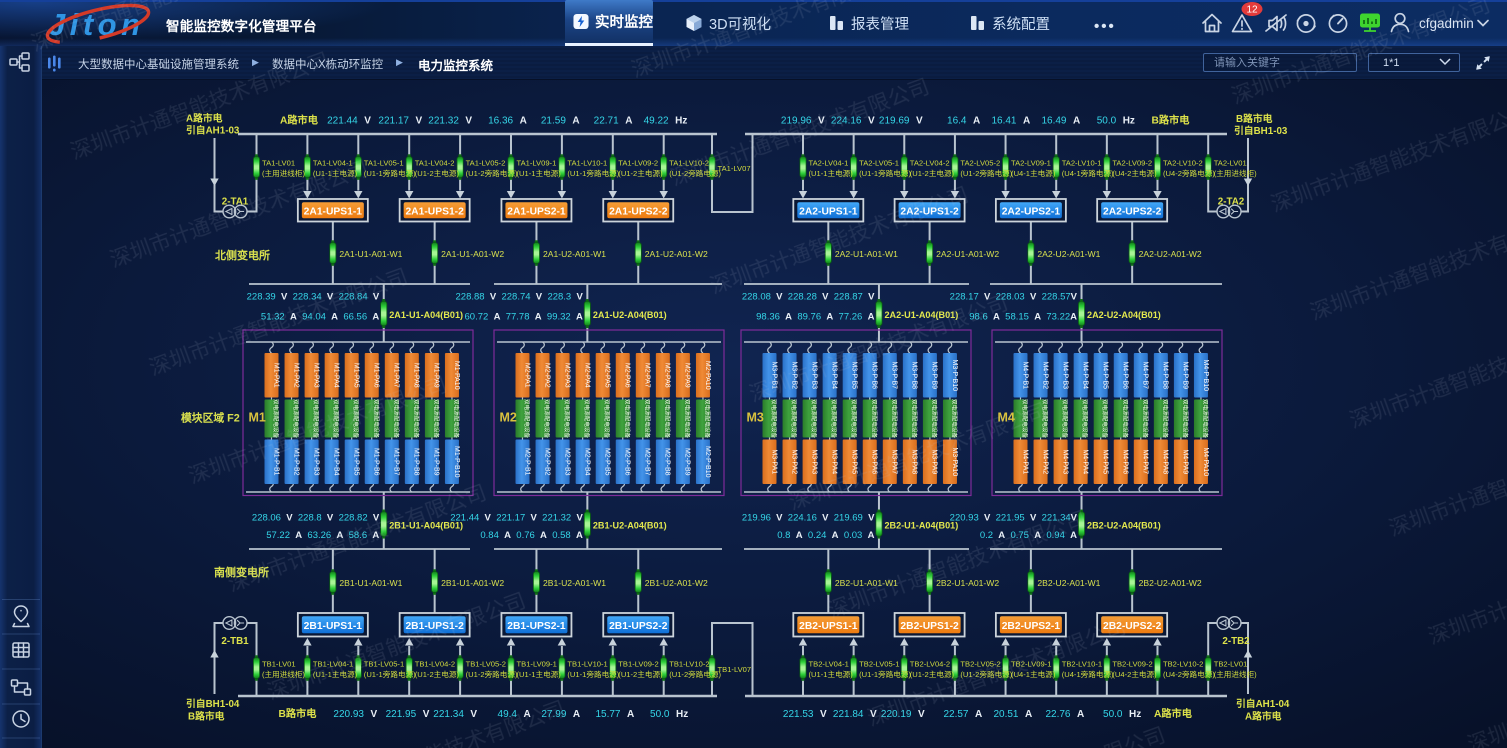 The image size is (1507, 748). I want to click on svg-text: cfgadmin, so click(1446, 23).